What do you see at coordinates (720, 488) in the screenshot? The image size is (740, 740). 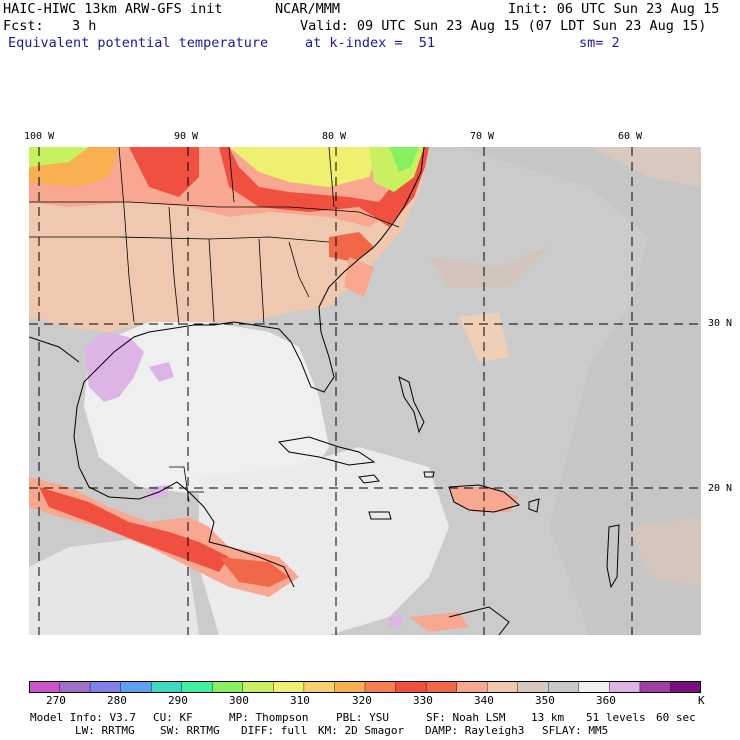 I see `lat-label-20n: 20 N` at bounding box center [720, 488].